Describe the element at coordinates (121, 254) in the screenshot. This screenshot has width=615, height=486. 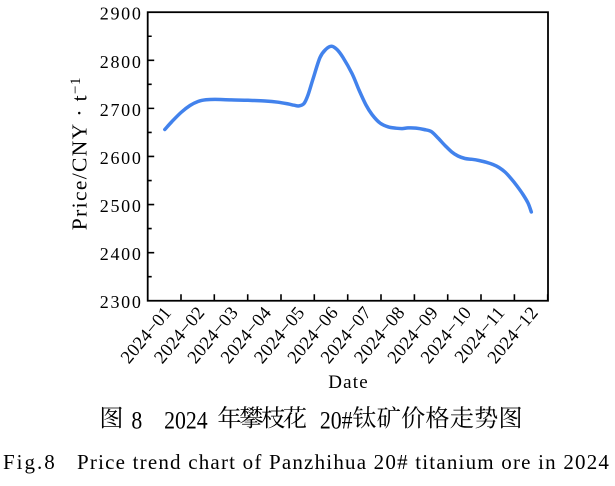
I see `svg-text: 2400` at that location.